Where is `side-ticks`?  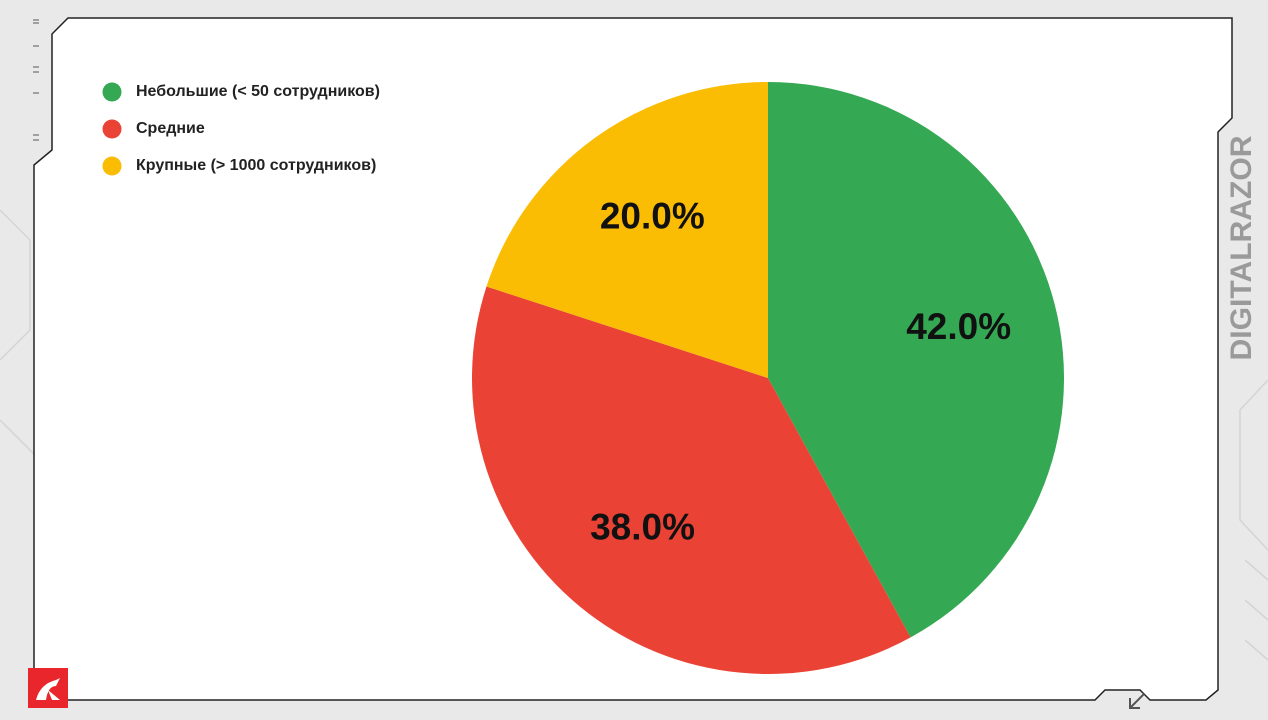 side-ticks is located at coordinates (36, 80).